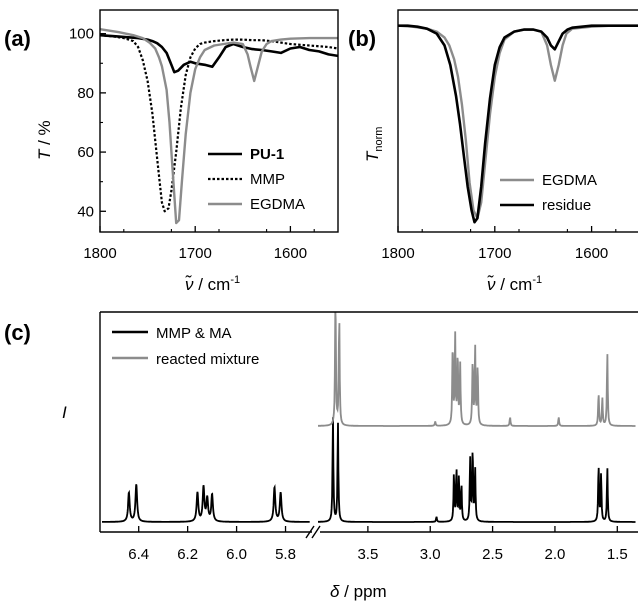  Describe the element at coordinates (285, 554) in the screenshot. I see `x-tick-label: 5.8` at that location.